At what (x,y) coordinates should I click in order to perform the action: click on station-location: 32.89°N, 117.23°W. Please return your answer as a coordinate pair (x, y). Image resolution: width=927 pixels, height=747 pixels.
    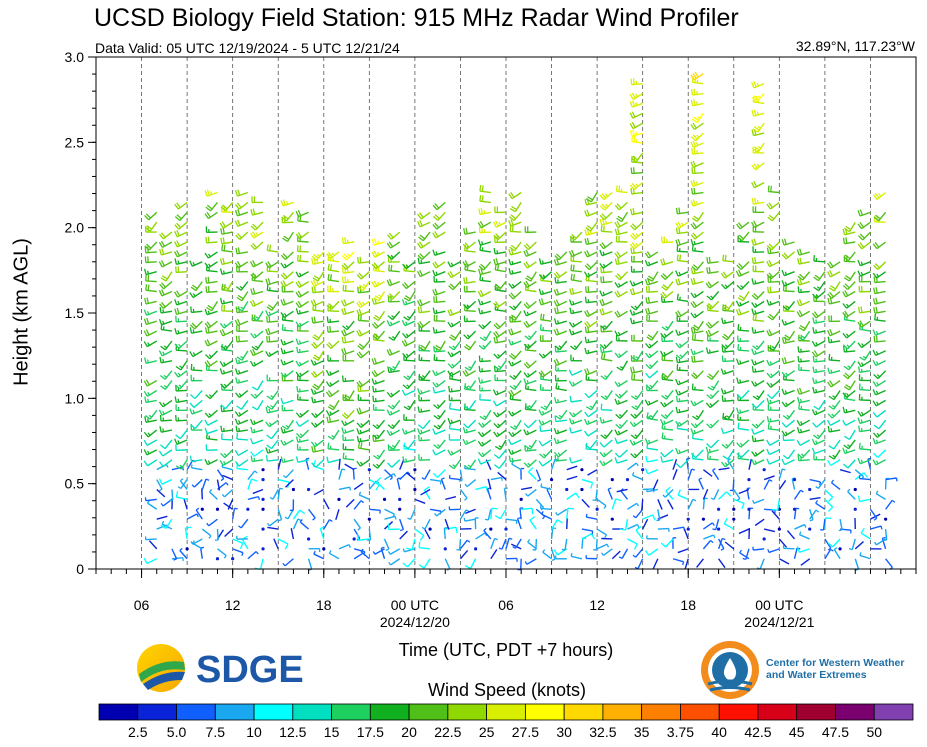
    Looking at the image, I should click on (855, 46).